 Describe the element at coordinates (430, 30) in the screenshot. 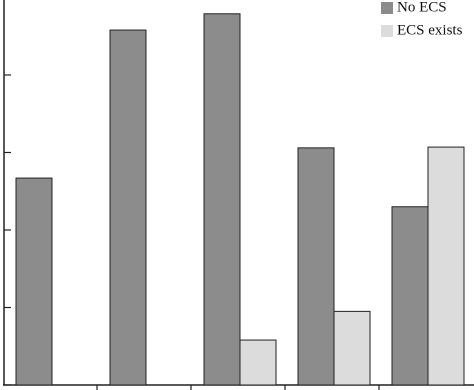

I see `legend-label: ECS exists` at that location.